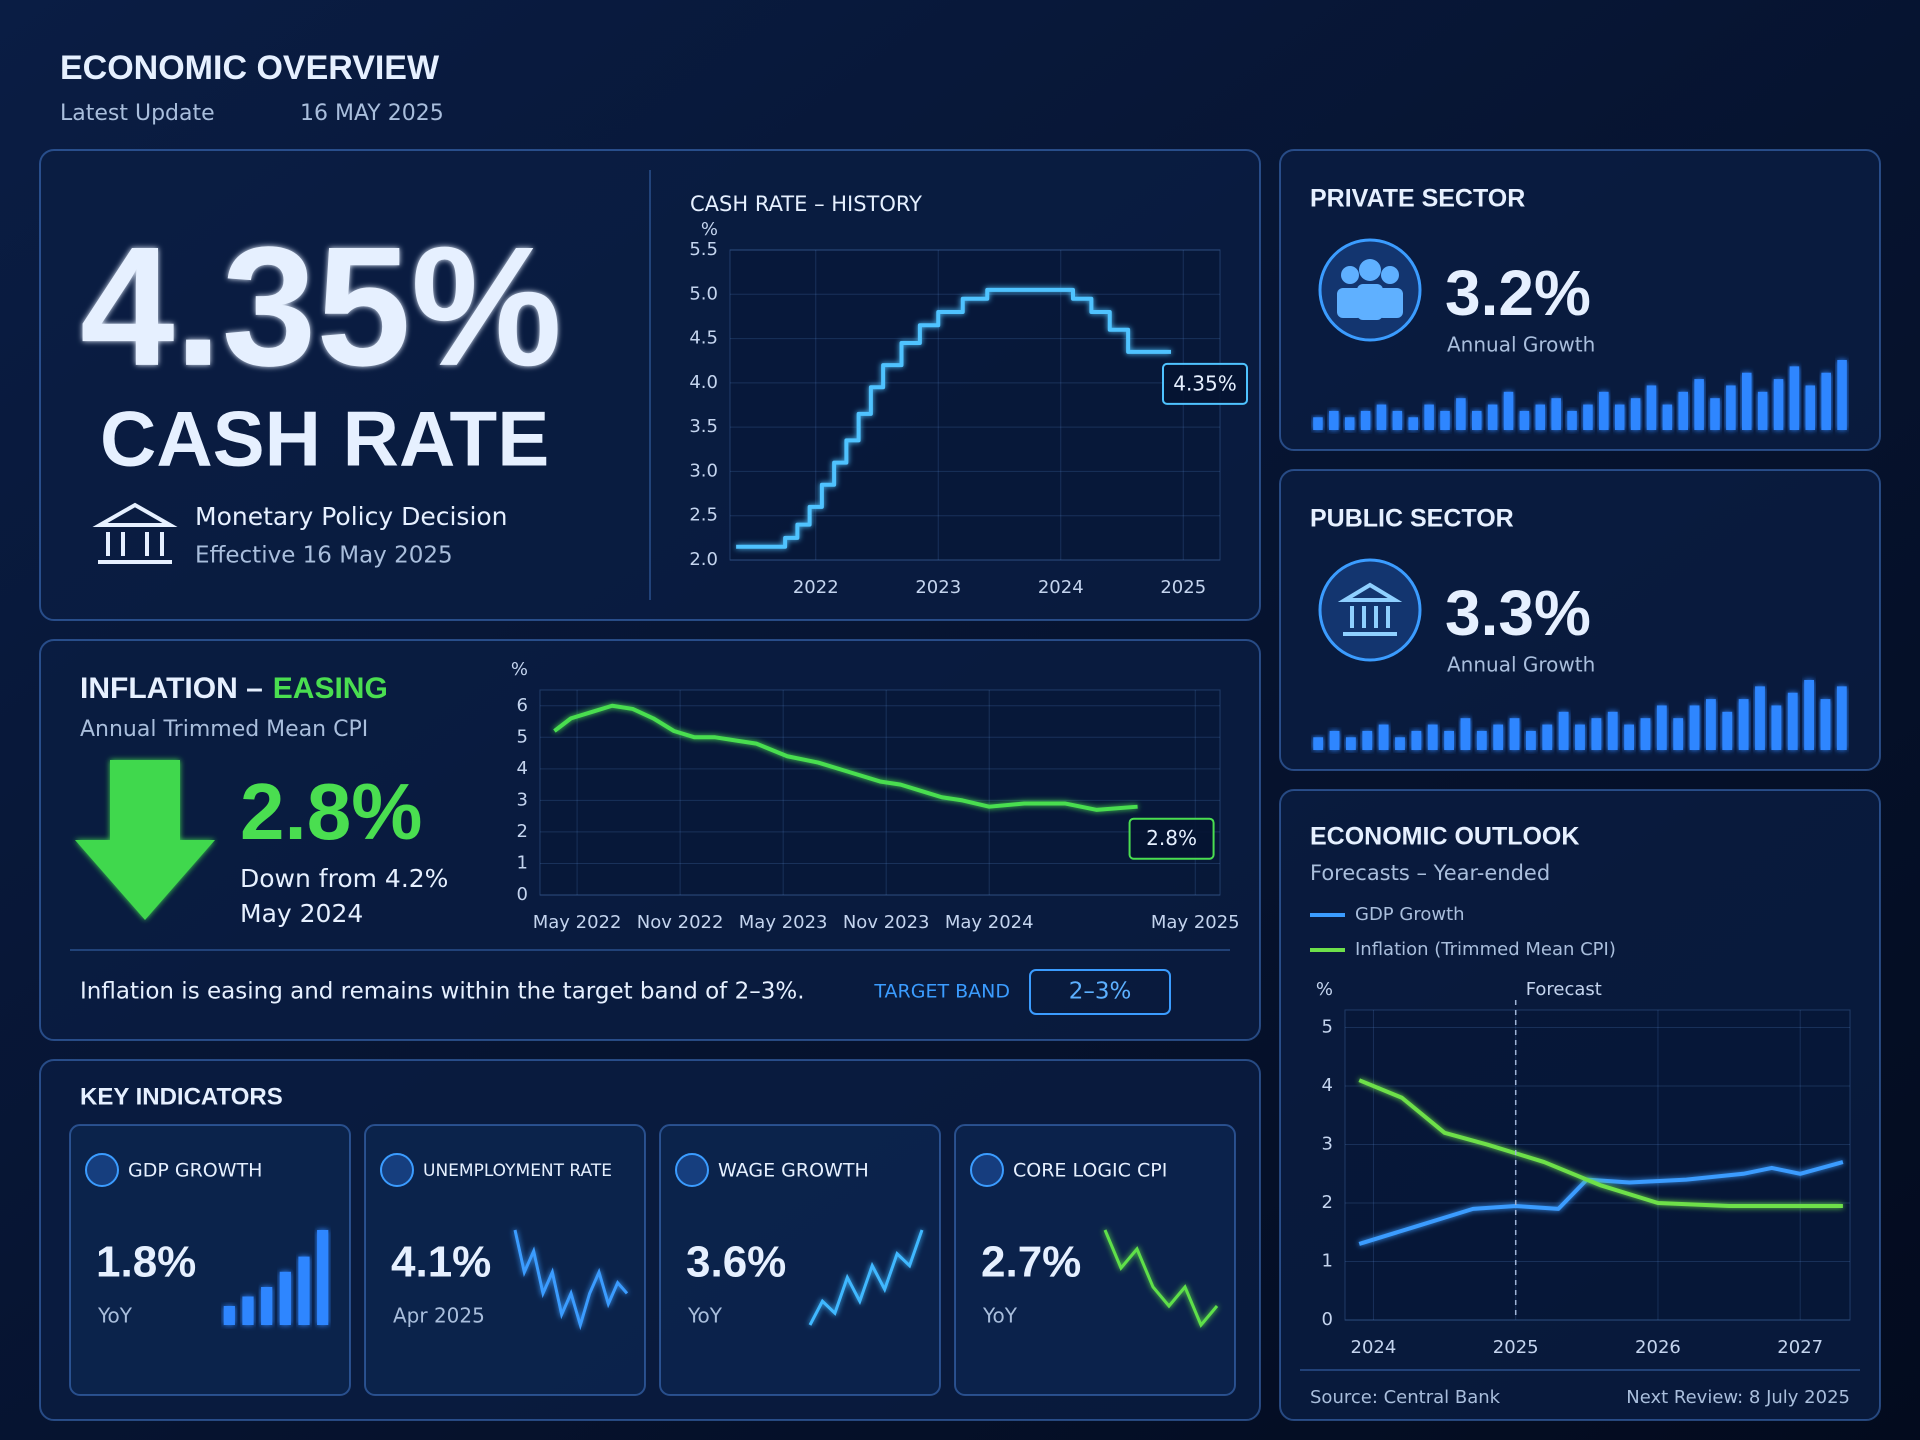  What do you see at coordinates (989, 922) in the screenshot?
I see `x-tick-label: May 2024` at bounding box center [989, 922].